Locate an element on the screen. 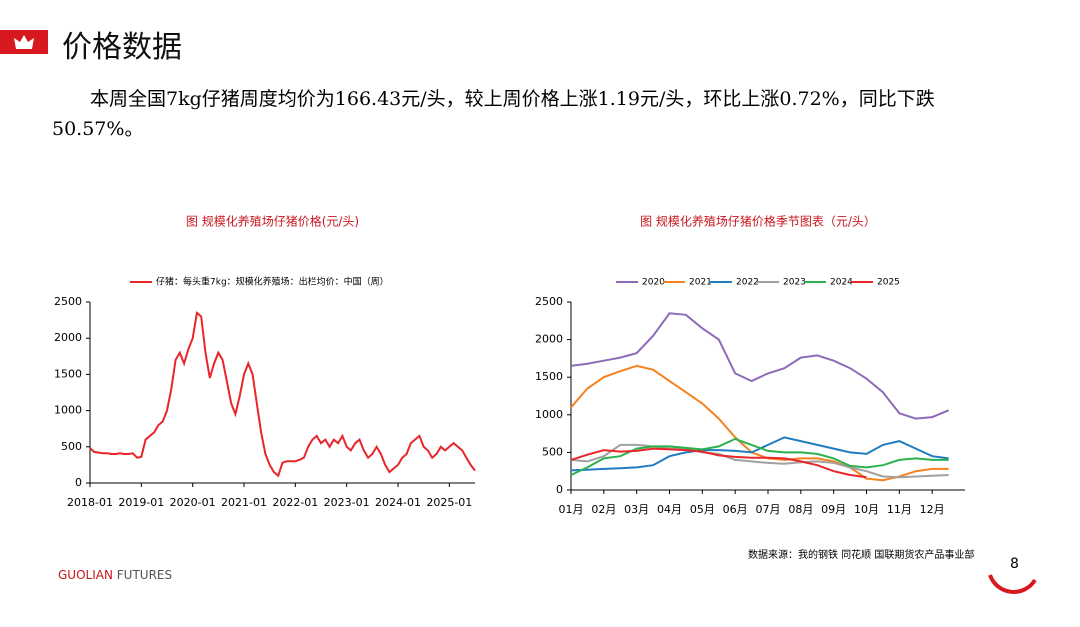 This screenshot has height=627, width=1080. x-tick-label: 2025-01 is located at coordinates (449, 502).